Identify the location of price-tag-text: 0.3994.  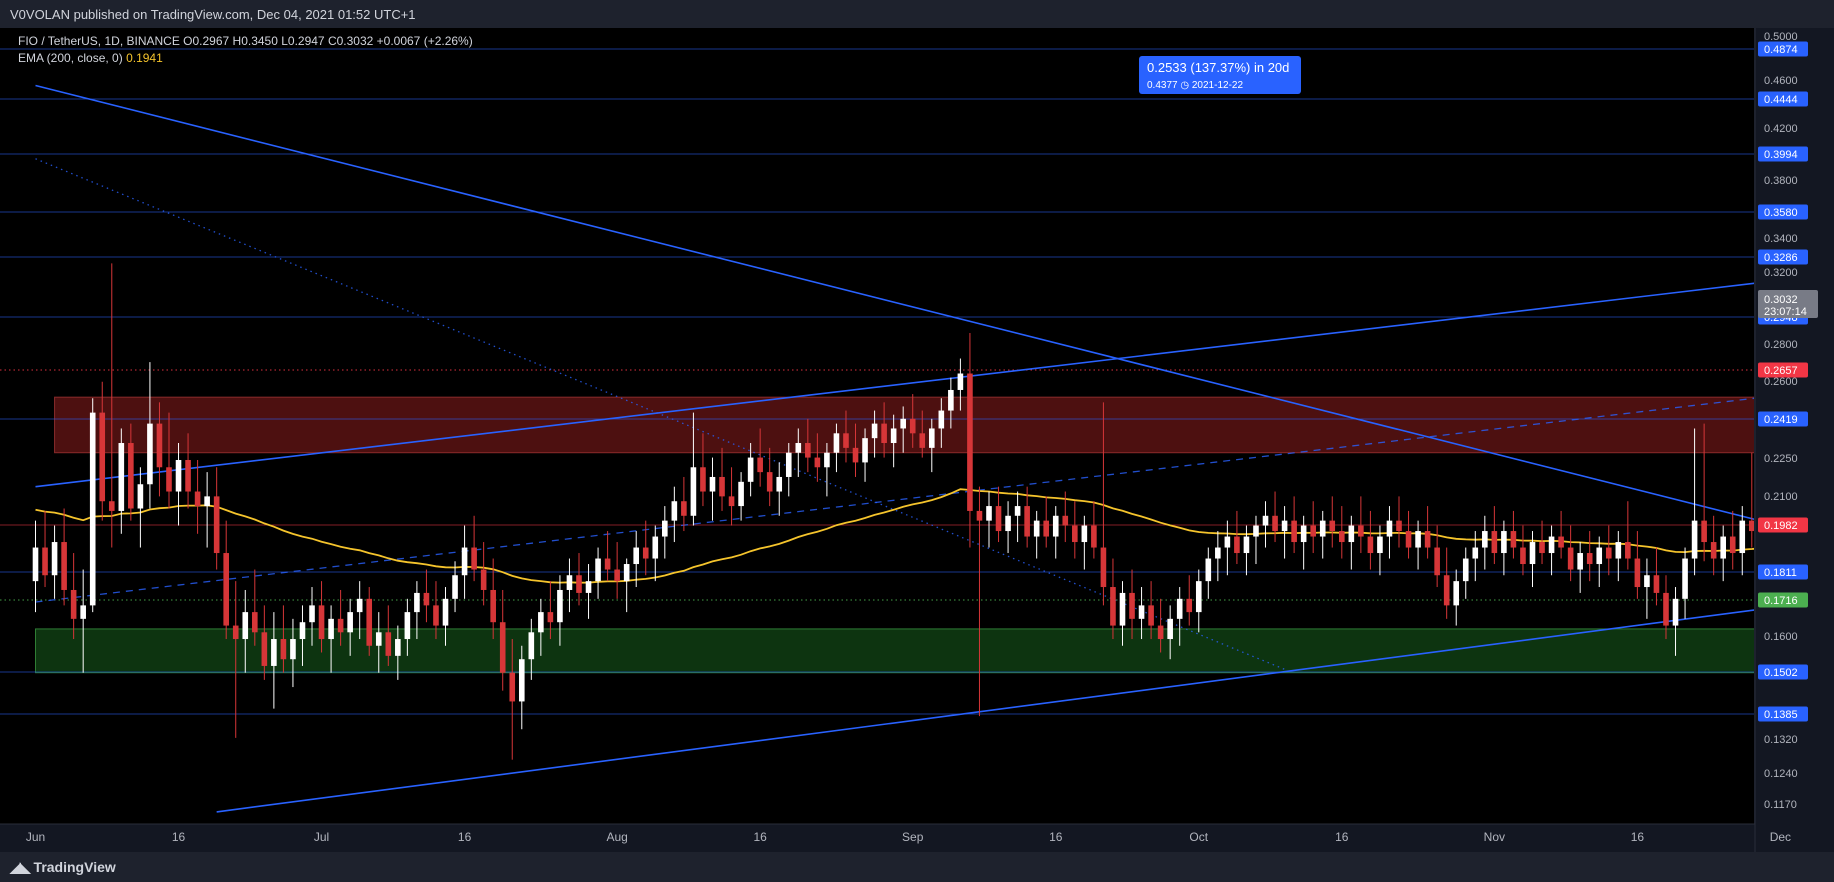
(1781, 155).